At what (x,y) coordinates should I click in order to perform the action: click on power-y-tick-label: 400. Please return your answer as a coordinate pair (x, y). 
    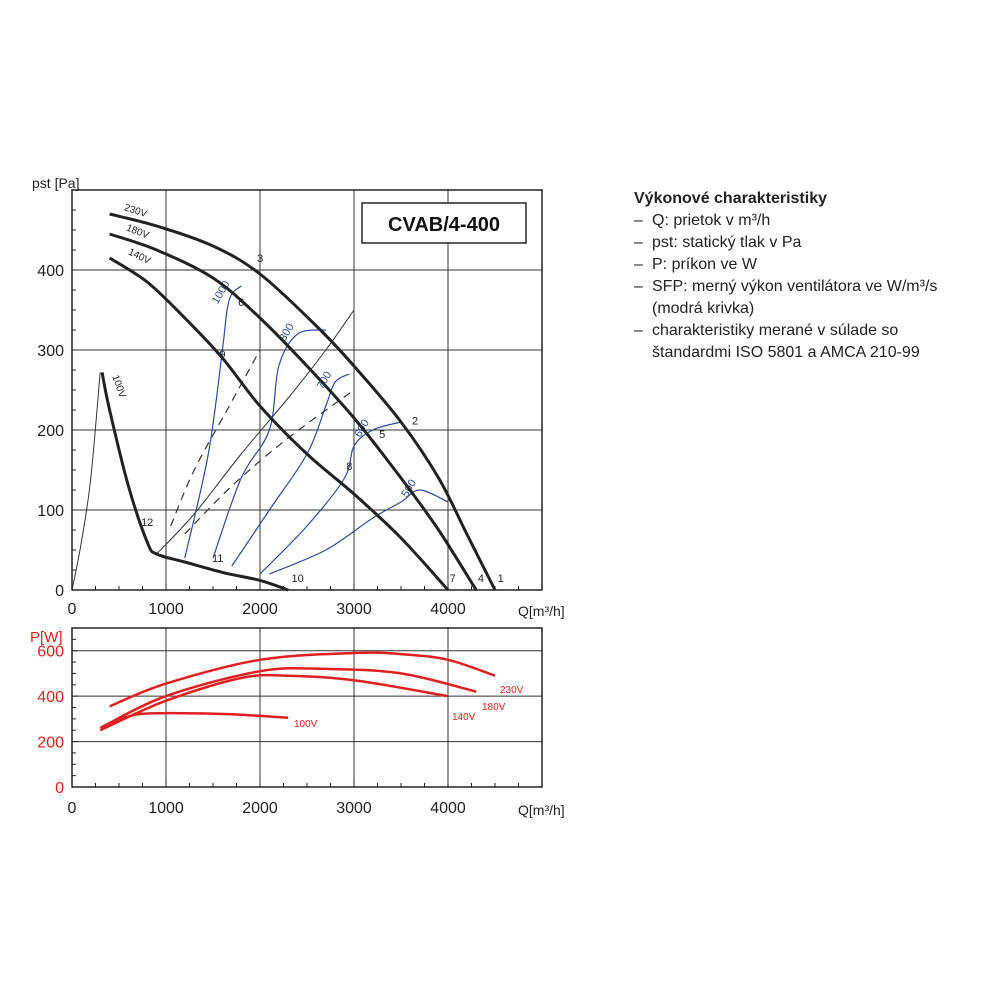
    Looking at the image, I should click on (50, 697).